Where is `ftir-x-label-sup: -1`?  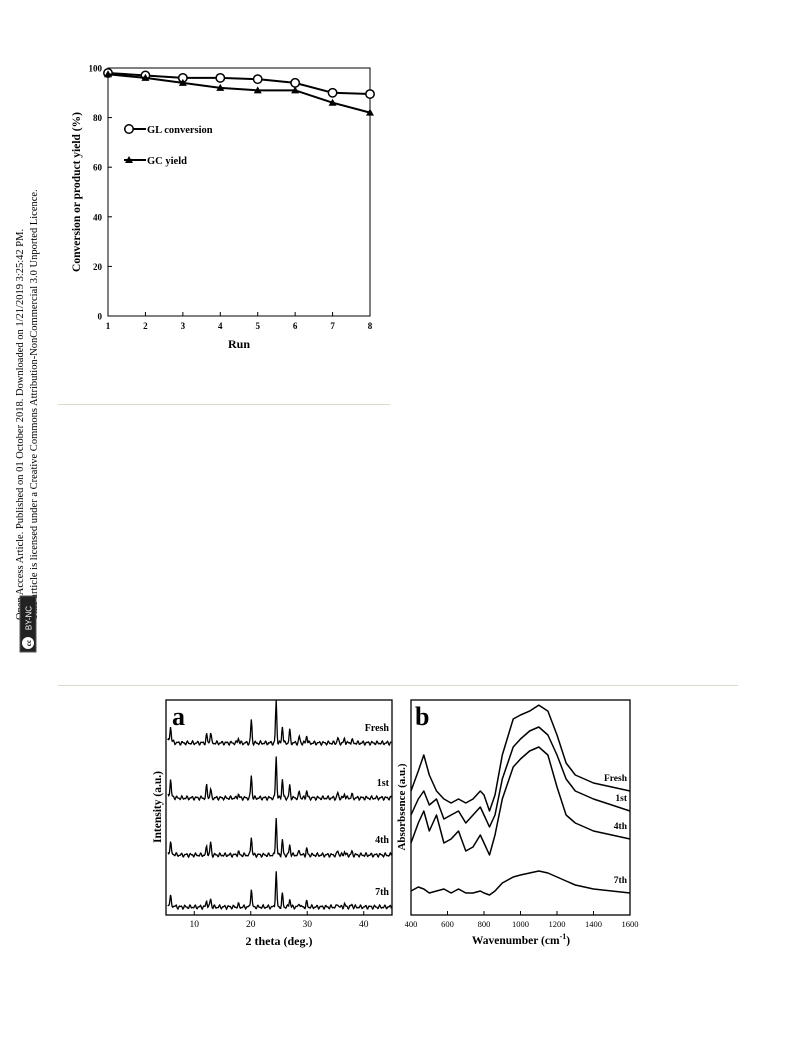
ftir-x-label-sup: -1 is located at coordinates (563, 936).